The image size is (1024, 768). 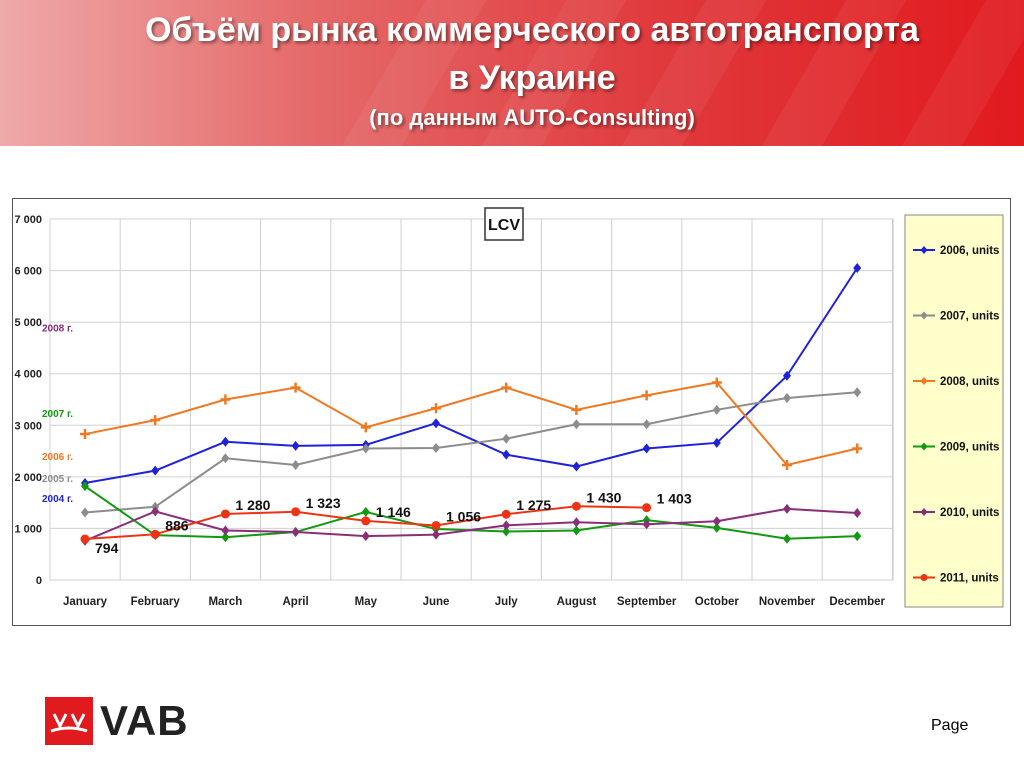 What do you see at coordinates (969, 317) in the screenshot?
I see `legend-label: 2007, units` at bounding box center [969, 317].